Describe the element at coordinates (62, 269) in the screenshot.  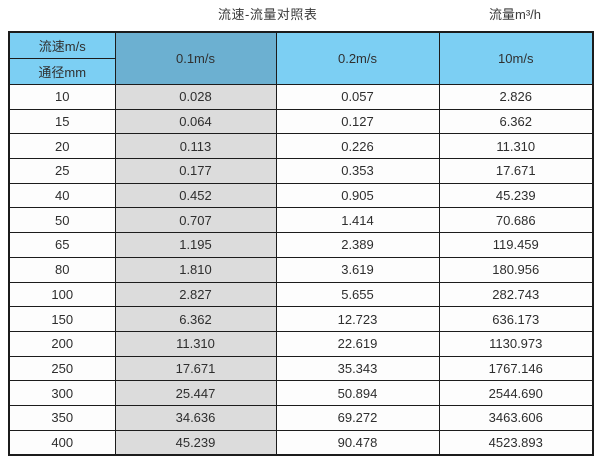
I see `diameter-cell: 80` at that location.